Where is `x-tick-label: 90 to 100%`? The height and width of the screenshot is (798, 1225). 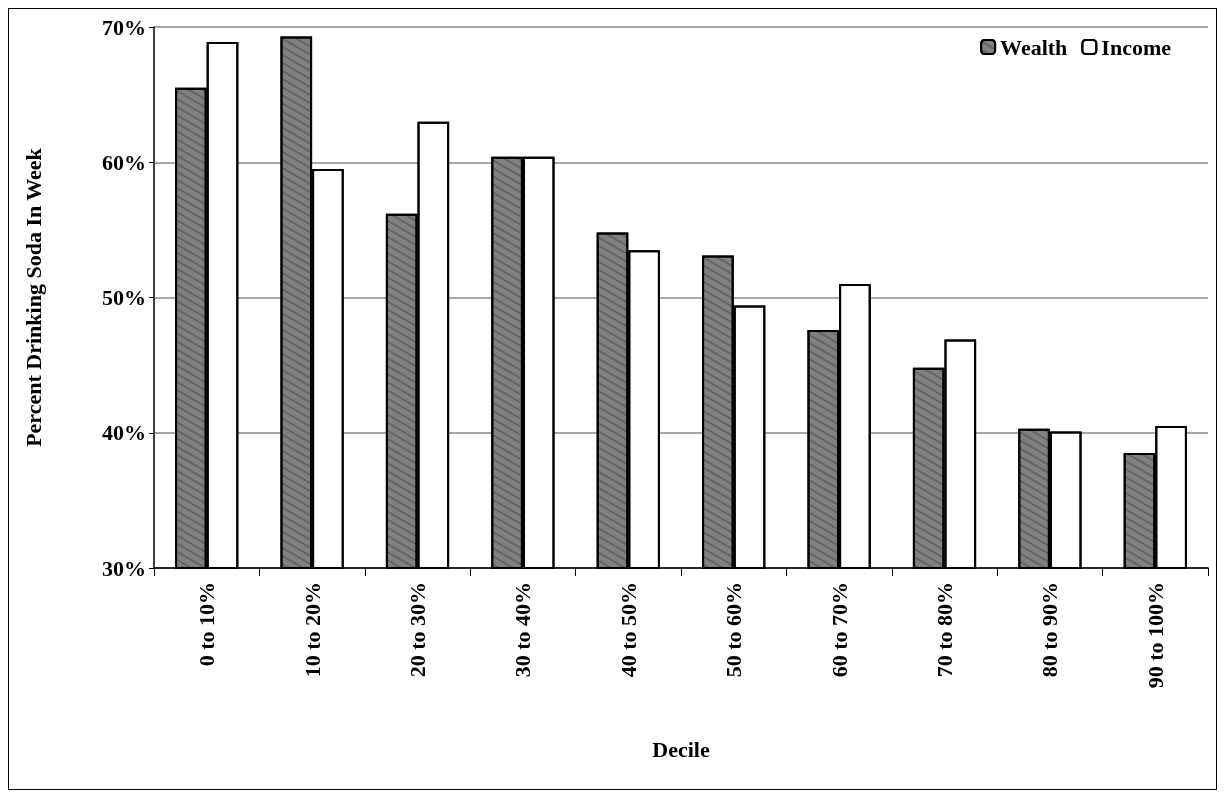 x-tick-label: 90 to 100% is located at coordinates (1155, 635).